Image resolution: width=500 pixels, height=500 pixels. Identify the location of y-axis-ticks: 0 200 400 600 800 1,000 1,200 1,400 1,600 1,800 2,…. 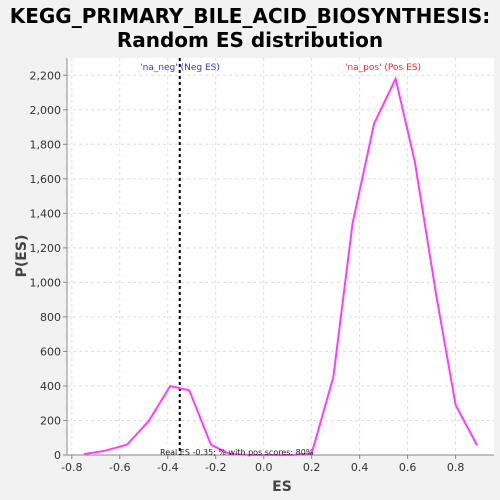
(48, 265).